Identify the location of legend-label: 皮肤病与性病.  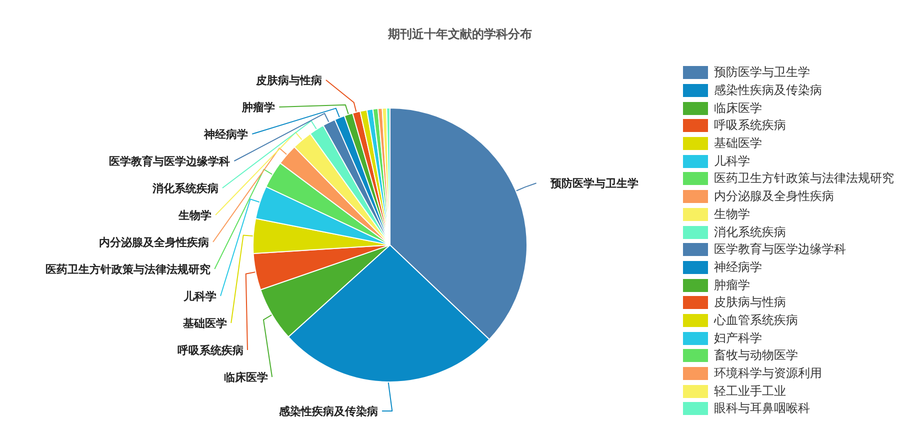
(750, 303).